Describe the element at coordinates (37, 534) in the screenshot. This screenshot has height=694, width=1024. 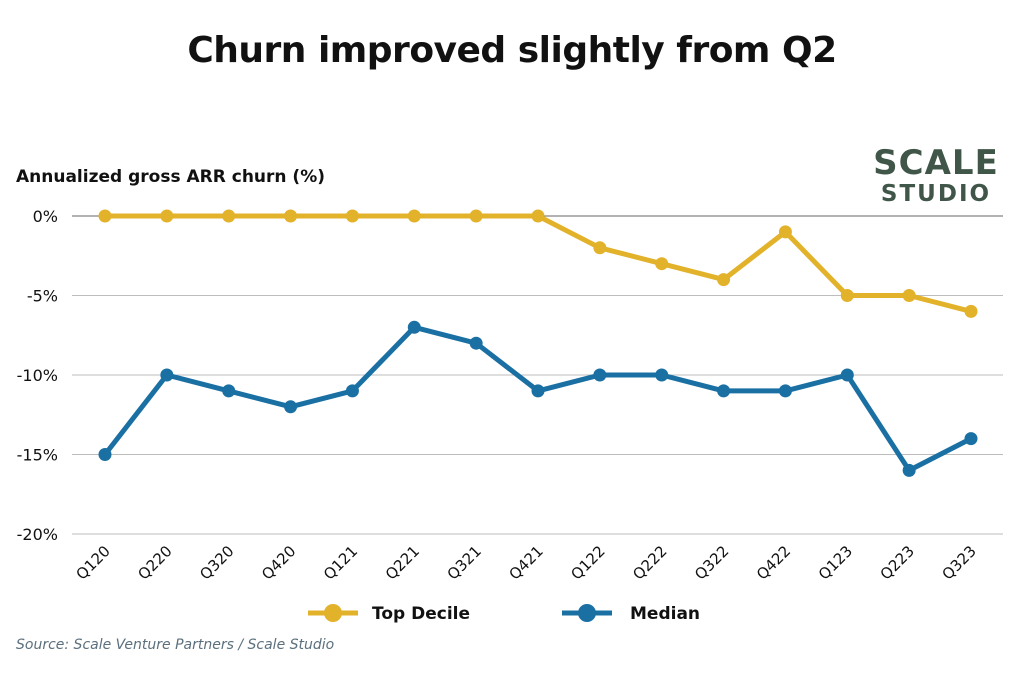
I see `y-tick-label: -20%` at that location.